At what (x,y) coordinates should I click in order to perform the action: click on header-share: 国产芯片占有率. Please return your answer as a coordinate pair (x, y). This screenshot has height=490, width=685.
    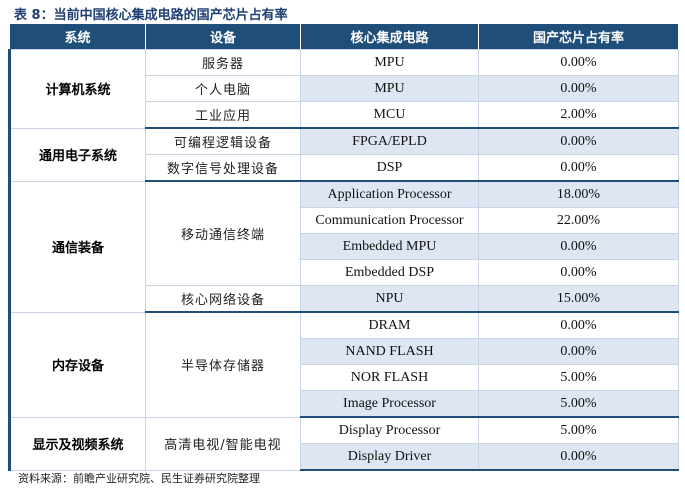
    Looking at the image, I should click on (578, 37).